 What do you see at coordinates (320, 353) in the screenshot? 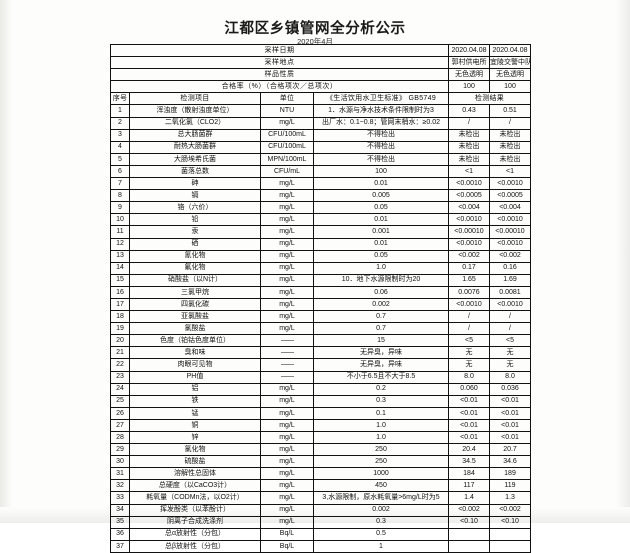
I see `table-row: 21 臭和味 —— 无异臭，异味无无` at bounding box center [320, 353].